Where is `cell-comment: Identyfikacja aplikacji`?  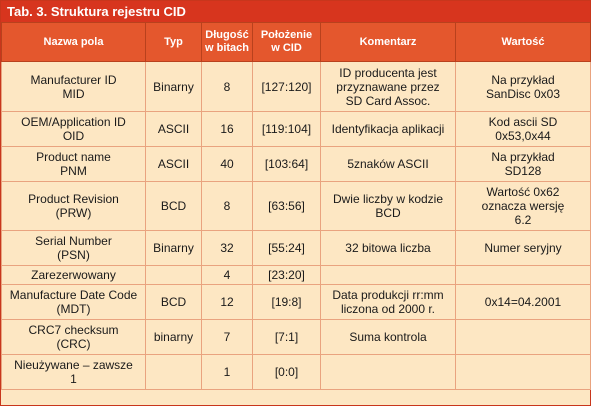 cell-comment: Identyfikacja aplikacji is located at coordinates (388, 129).